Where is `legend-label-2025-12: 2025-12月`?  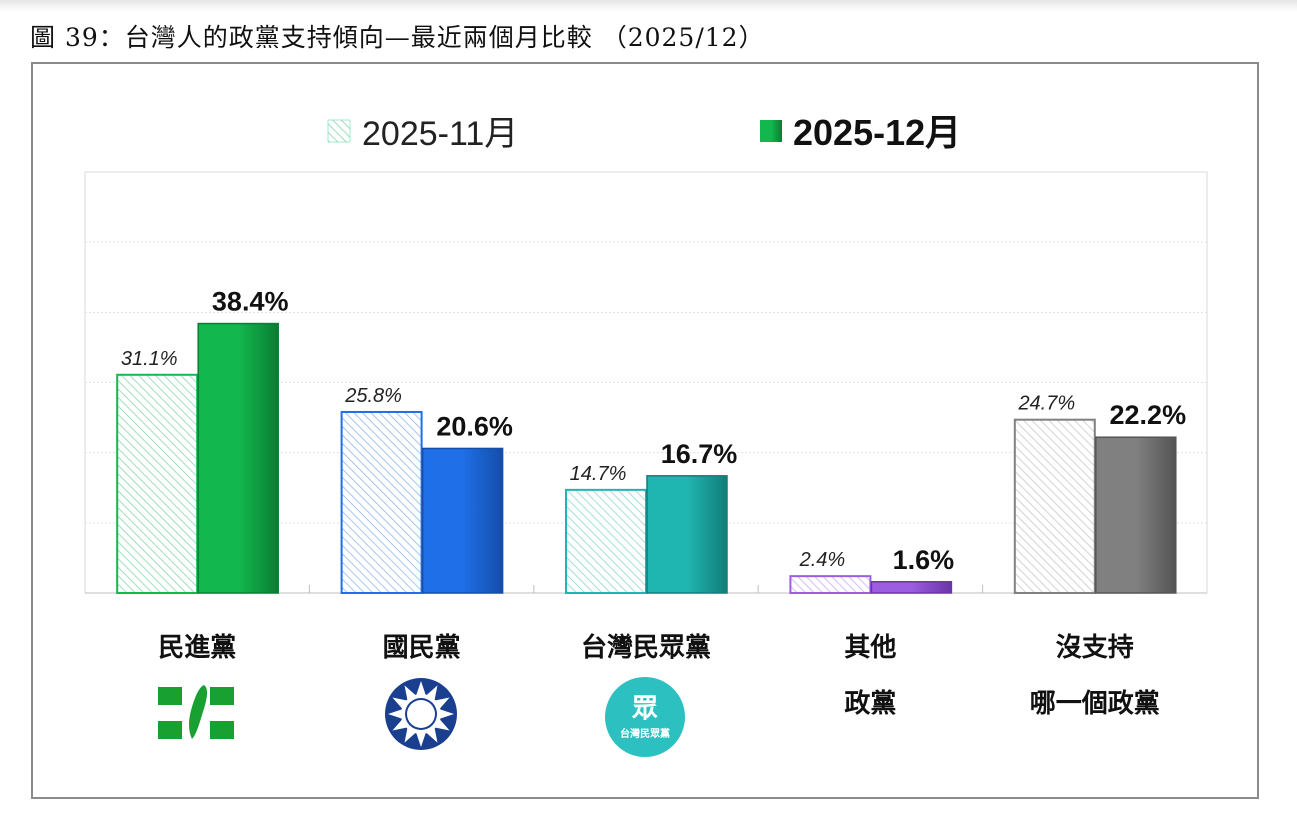 legend-label-2025-12: 2025-12月 is located at coordinates (877, 132).